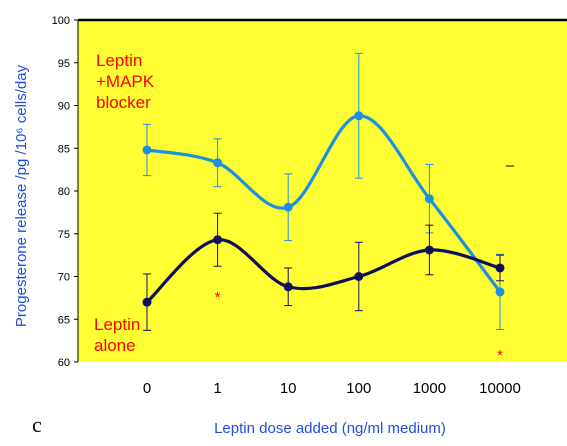 This screenshot has height=446, width=567. Describe the element at coordinates (330, 428) in the screenshot. I see `x-axis-title: Leptin dose added (ng/ml medium)` at that location.